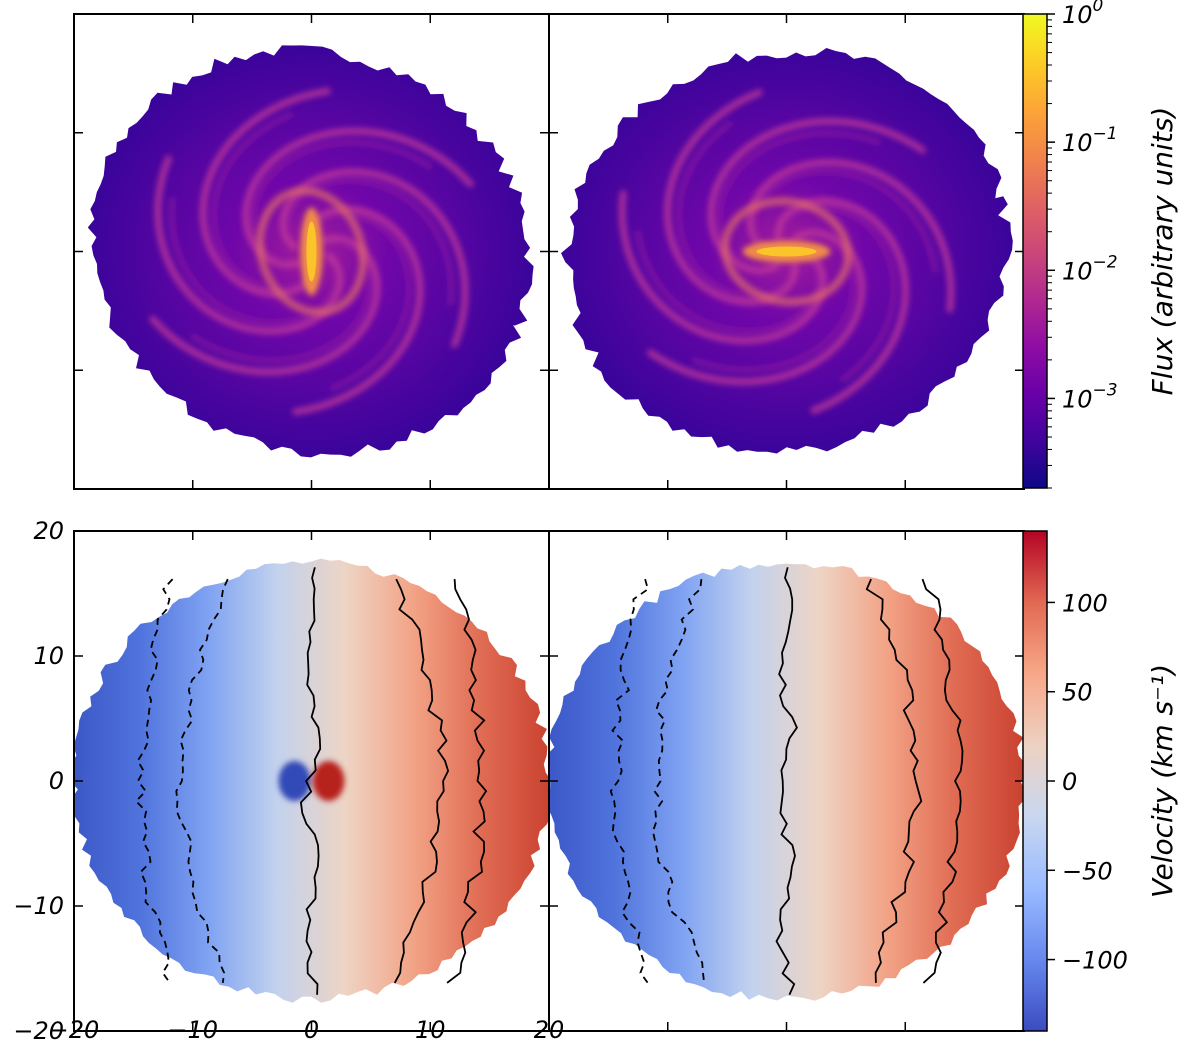  I want to click on x-tick-label: −20, so click(74, 1029).